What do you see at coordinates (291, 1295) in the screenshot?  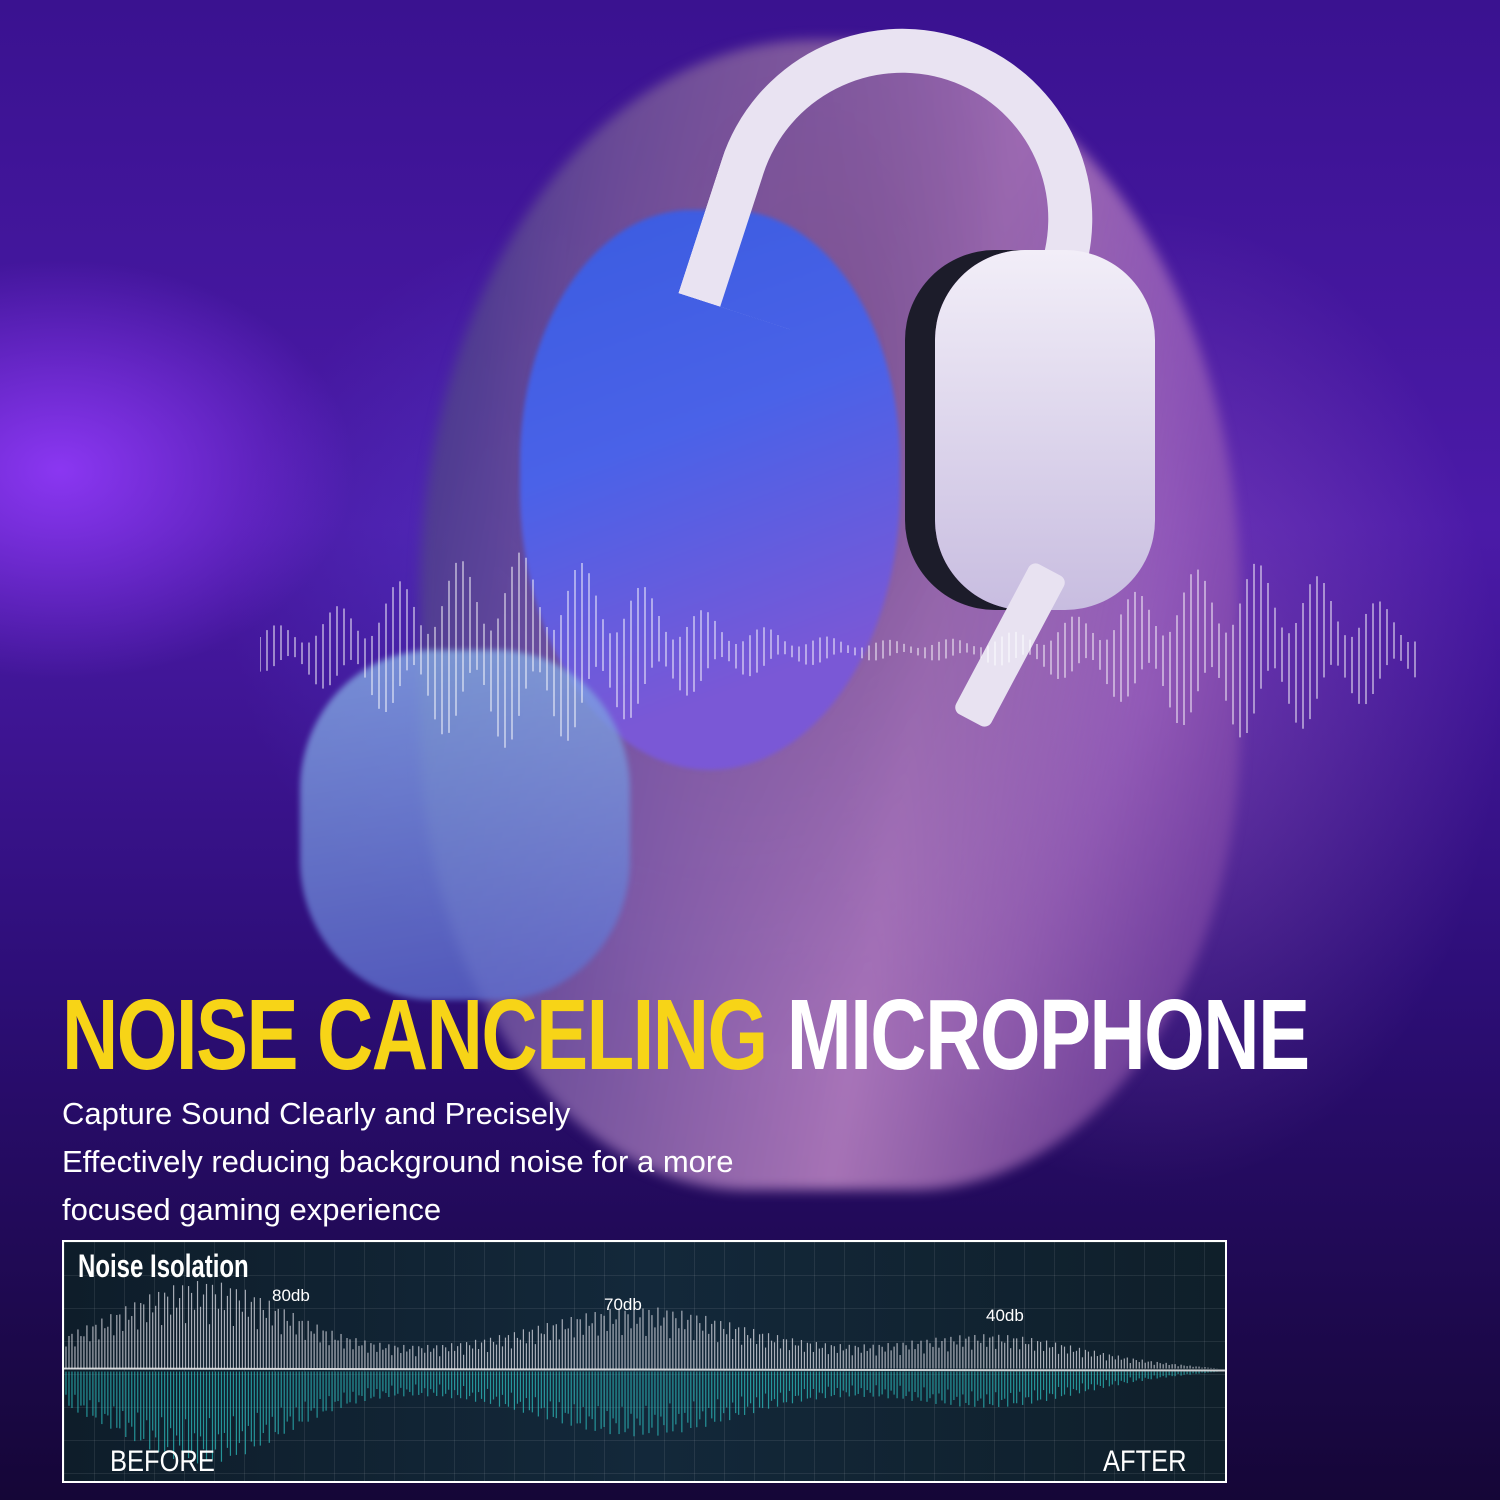 I see `label-80db: 80db` at bounding box center [291, 1295].